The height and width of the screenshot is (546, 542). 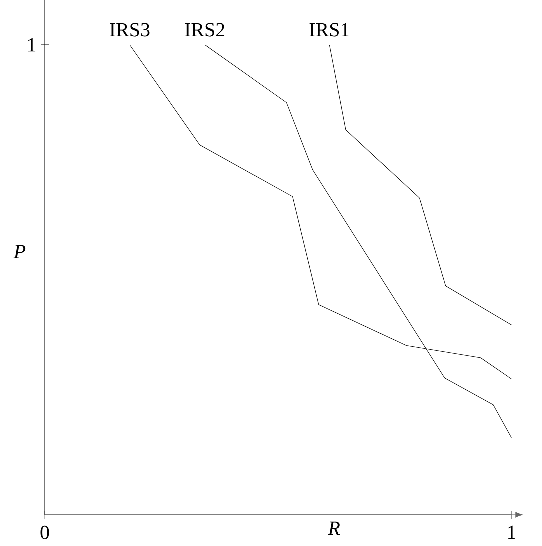 What do you see at coordinates (205, 30) in the screenshot?
I see `series-label: IRS2` at bounding box center [205, 30].